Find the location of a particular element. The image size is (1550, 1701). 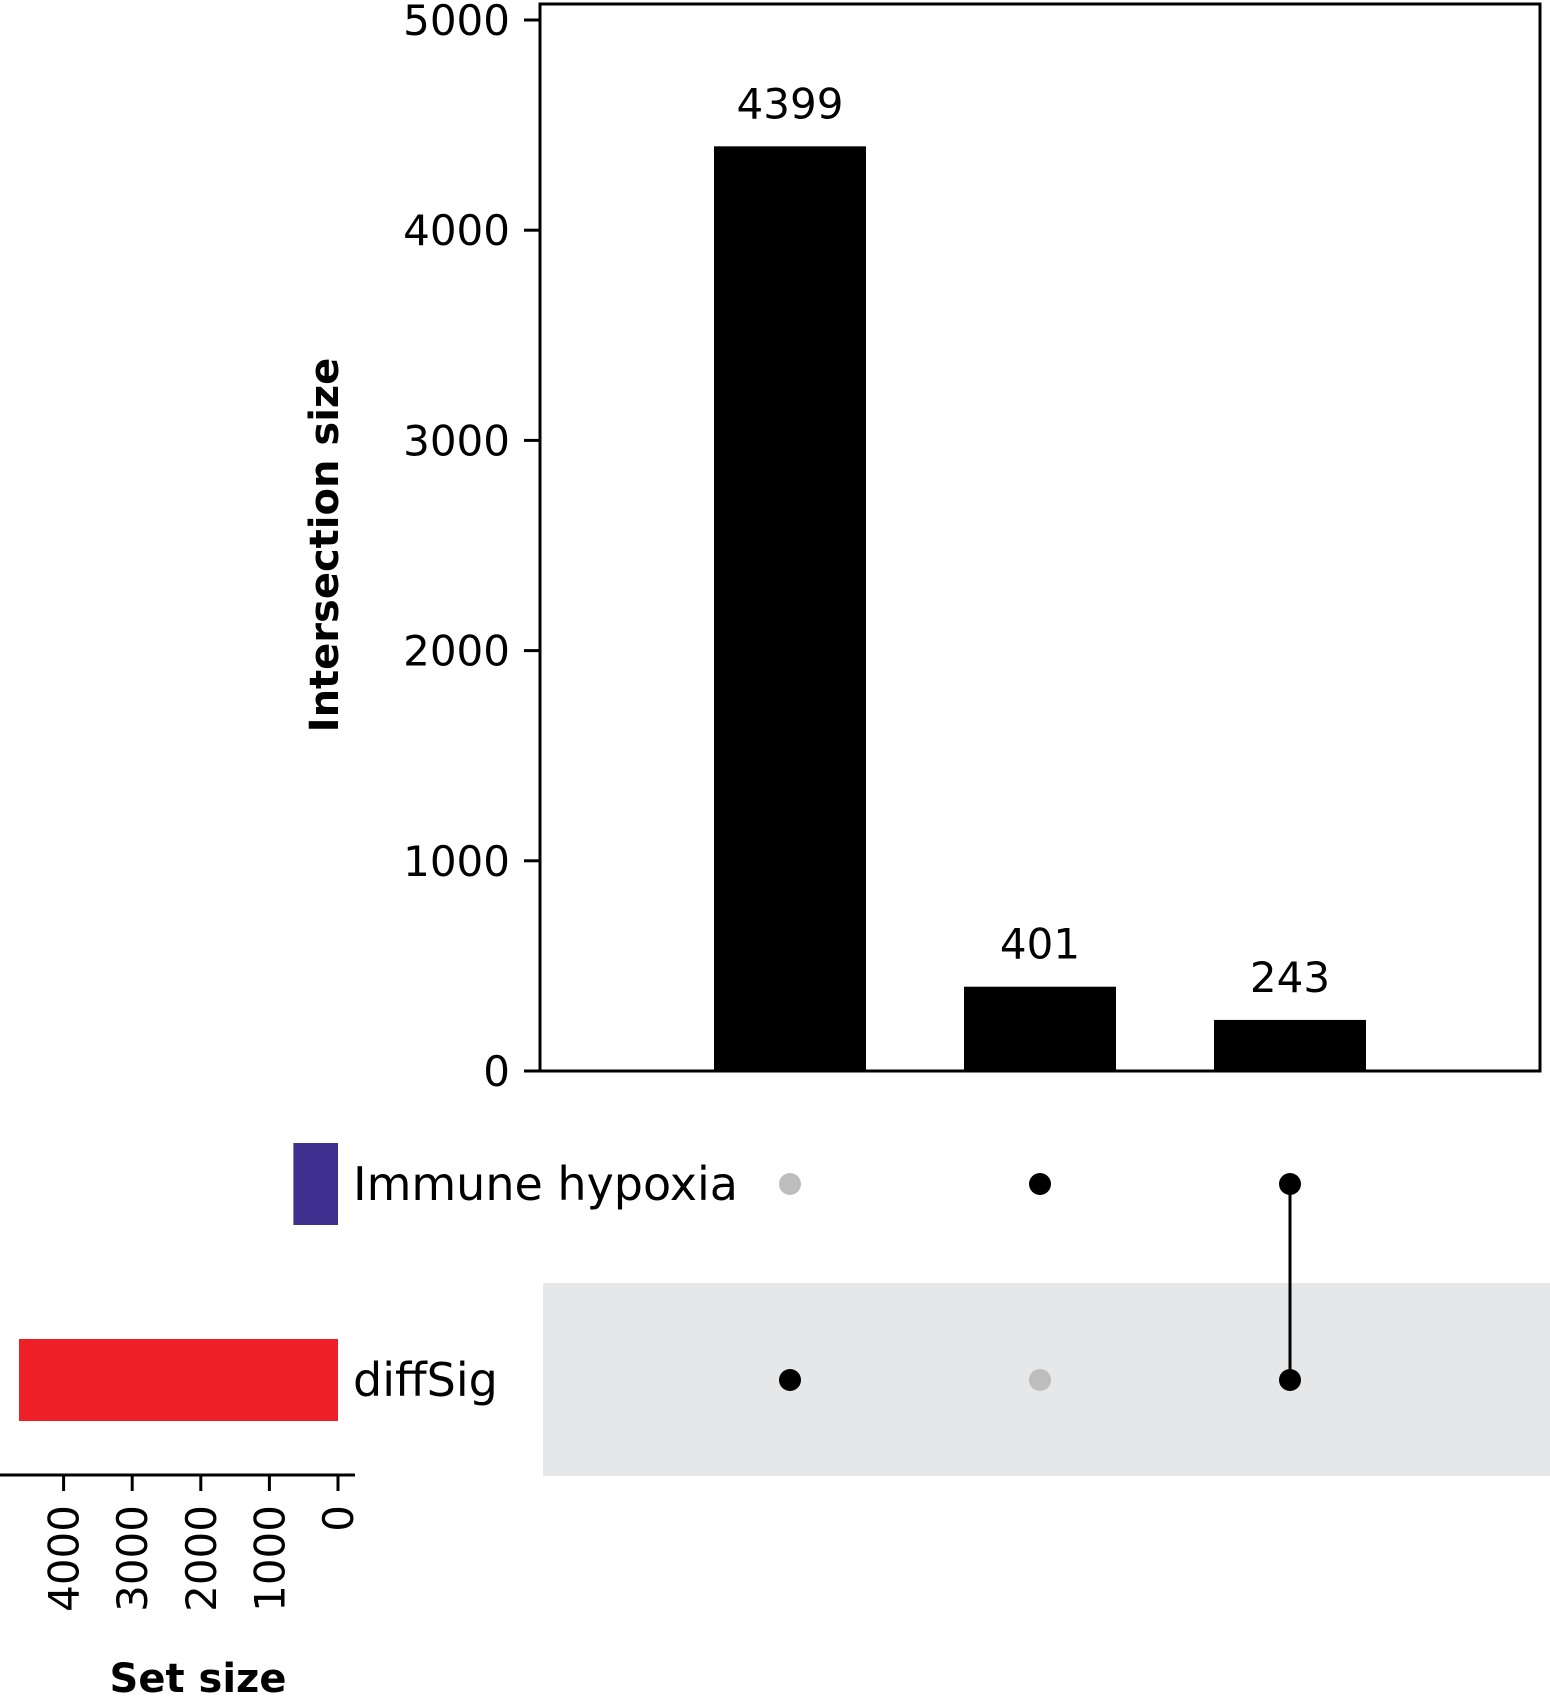

set-size-axis: 4000 3000 2000 1000 0 is located at coordinates (181, 1542).